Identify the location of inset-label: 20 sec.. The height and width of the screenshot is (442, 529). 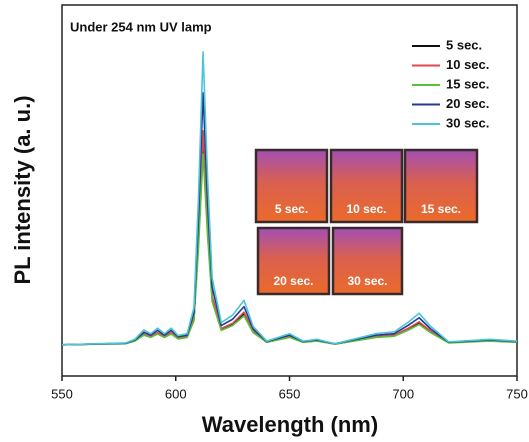
(293, 281).